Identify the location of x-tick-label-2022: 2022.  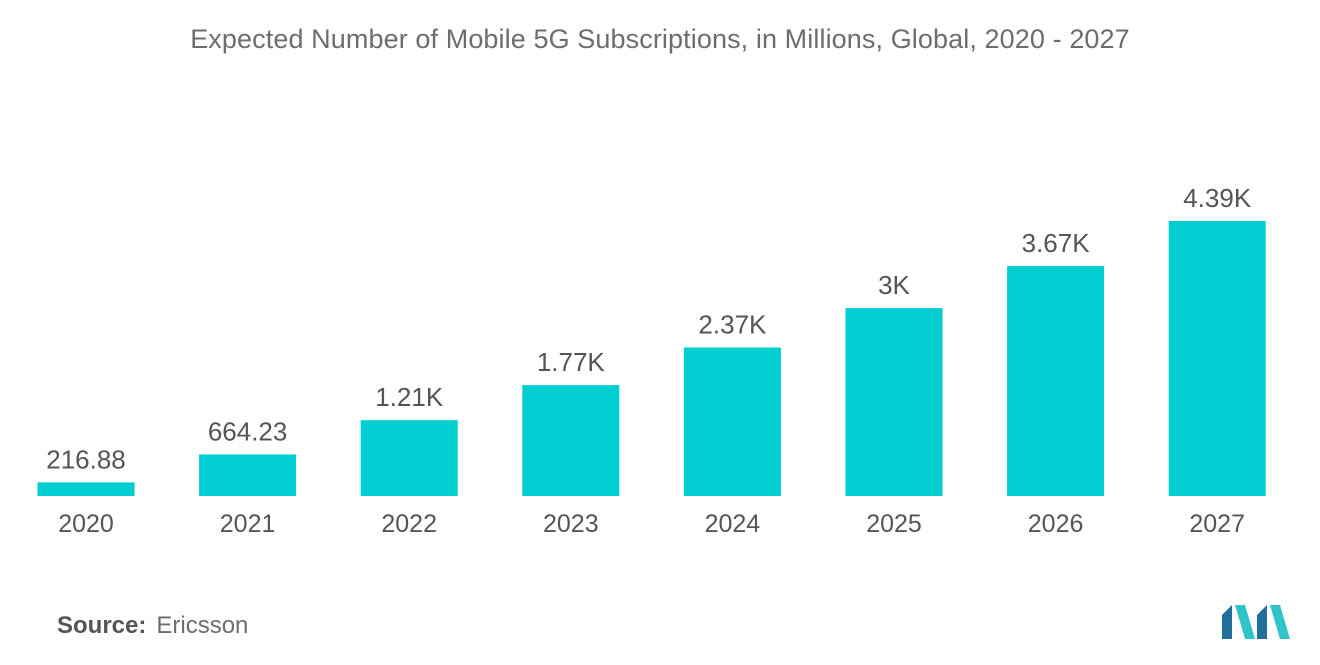
(409, 524).